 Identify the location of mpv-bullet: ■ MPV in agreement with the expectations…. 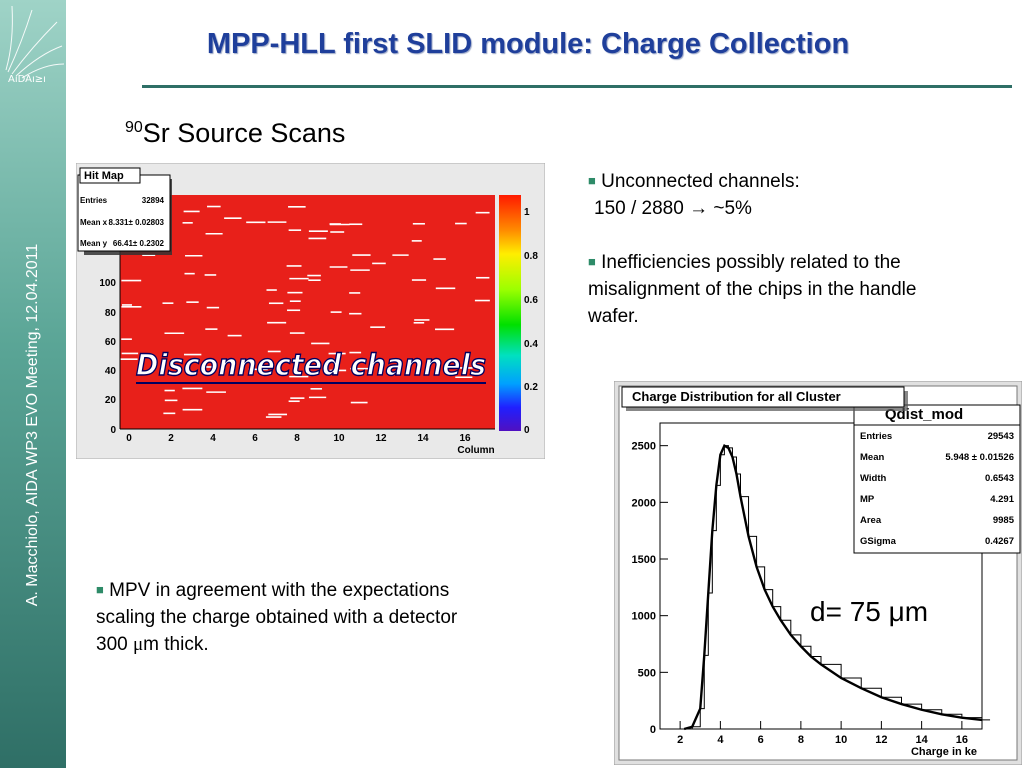
(276, 617).